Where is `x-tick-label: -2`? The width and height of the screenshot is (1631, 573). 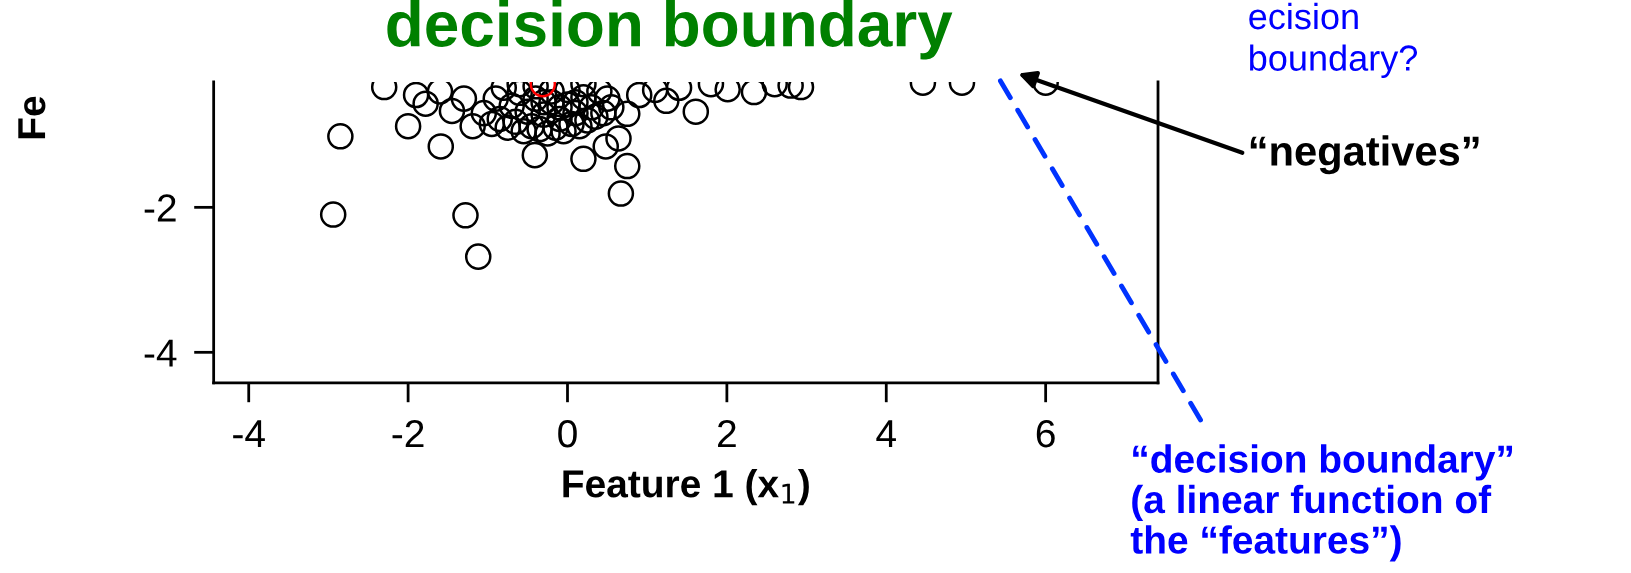
x-tick-label: -2 is located at coordinates (408, 433).